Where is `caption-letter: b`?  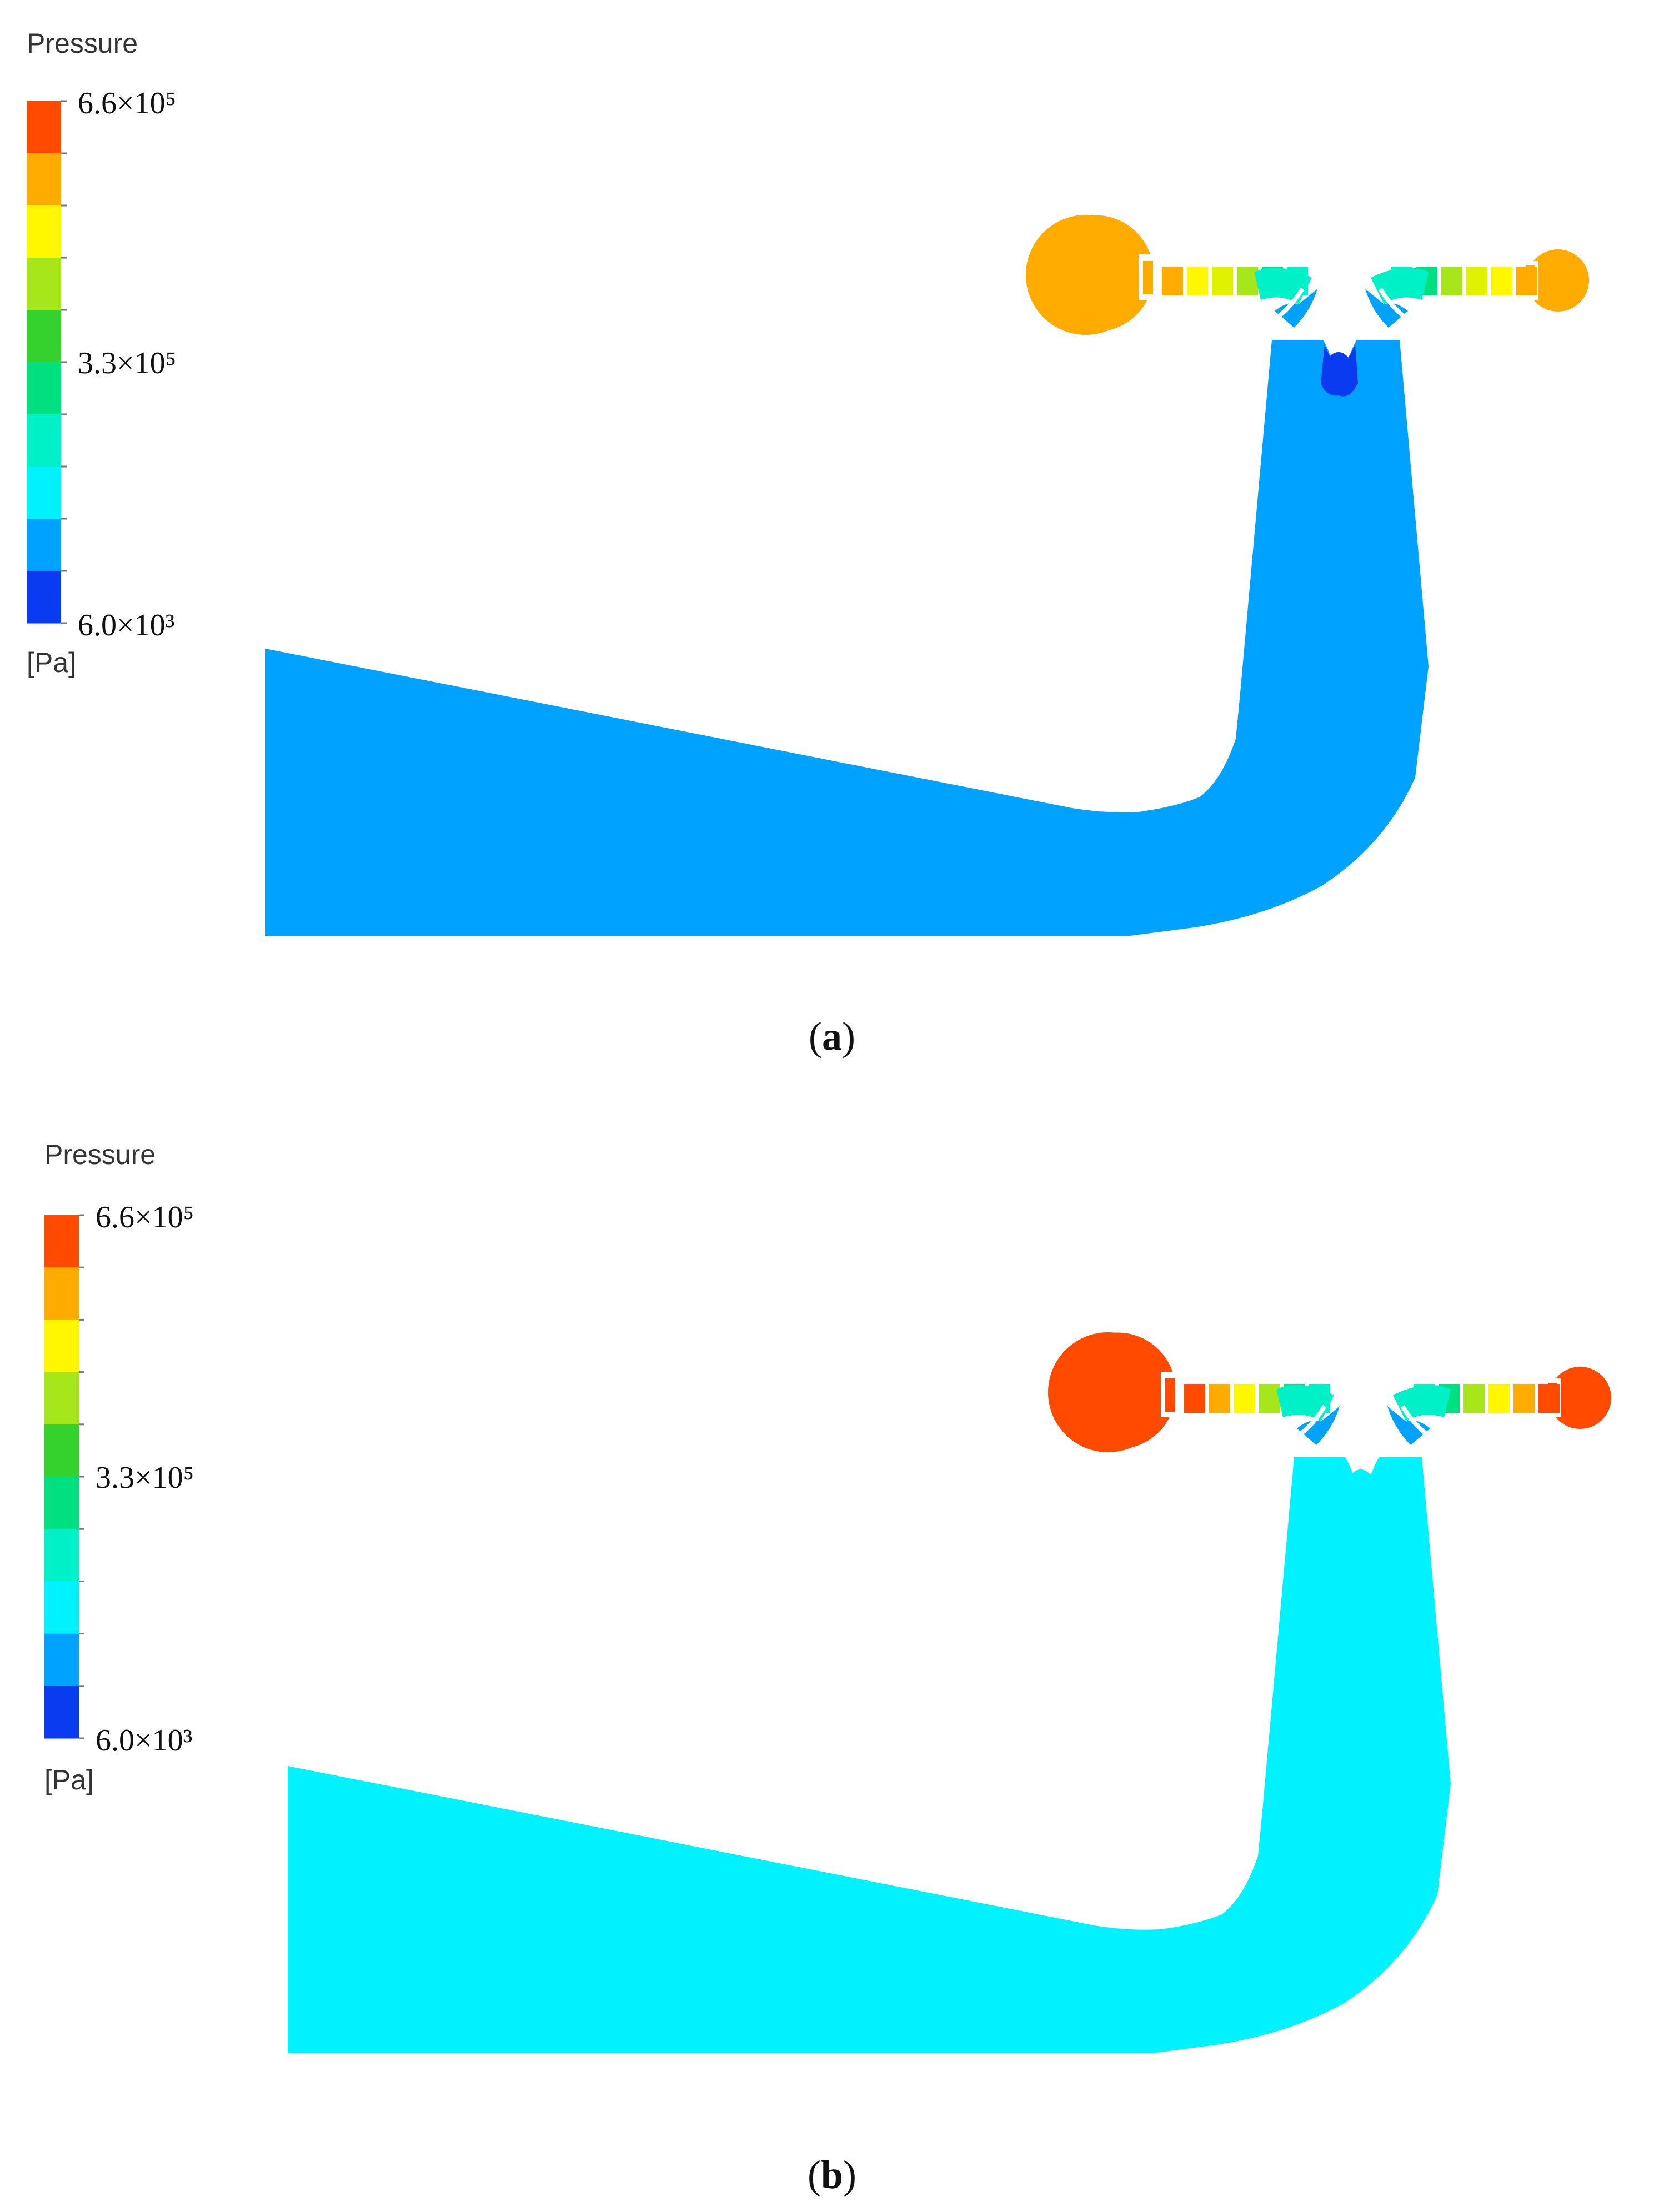 caption-letter: b is located at coordinates (832, 2175).